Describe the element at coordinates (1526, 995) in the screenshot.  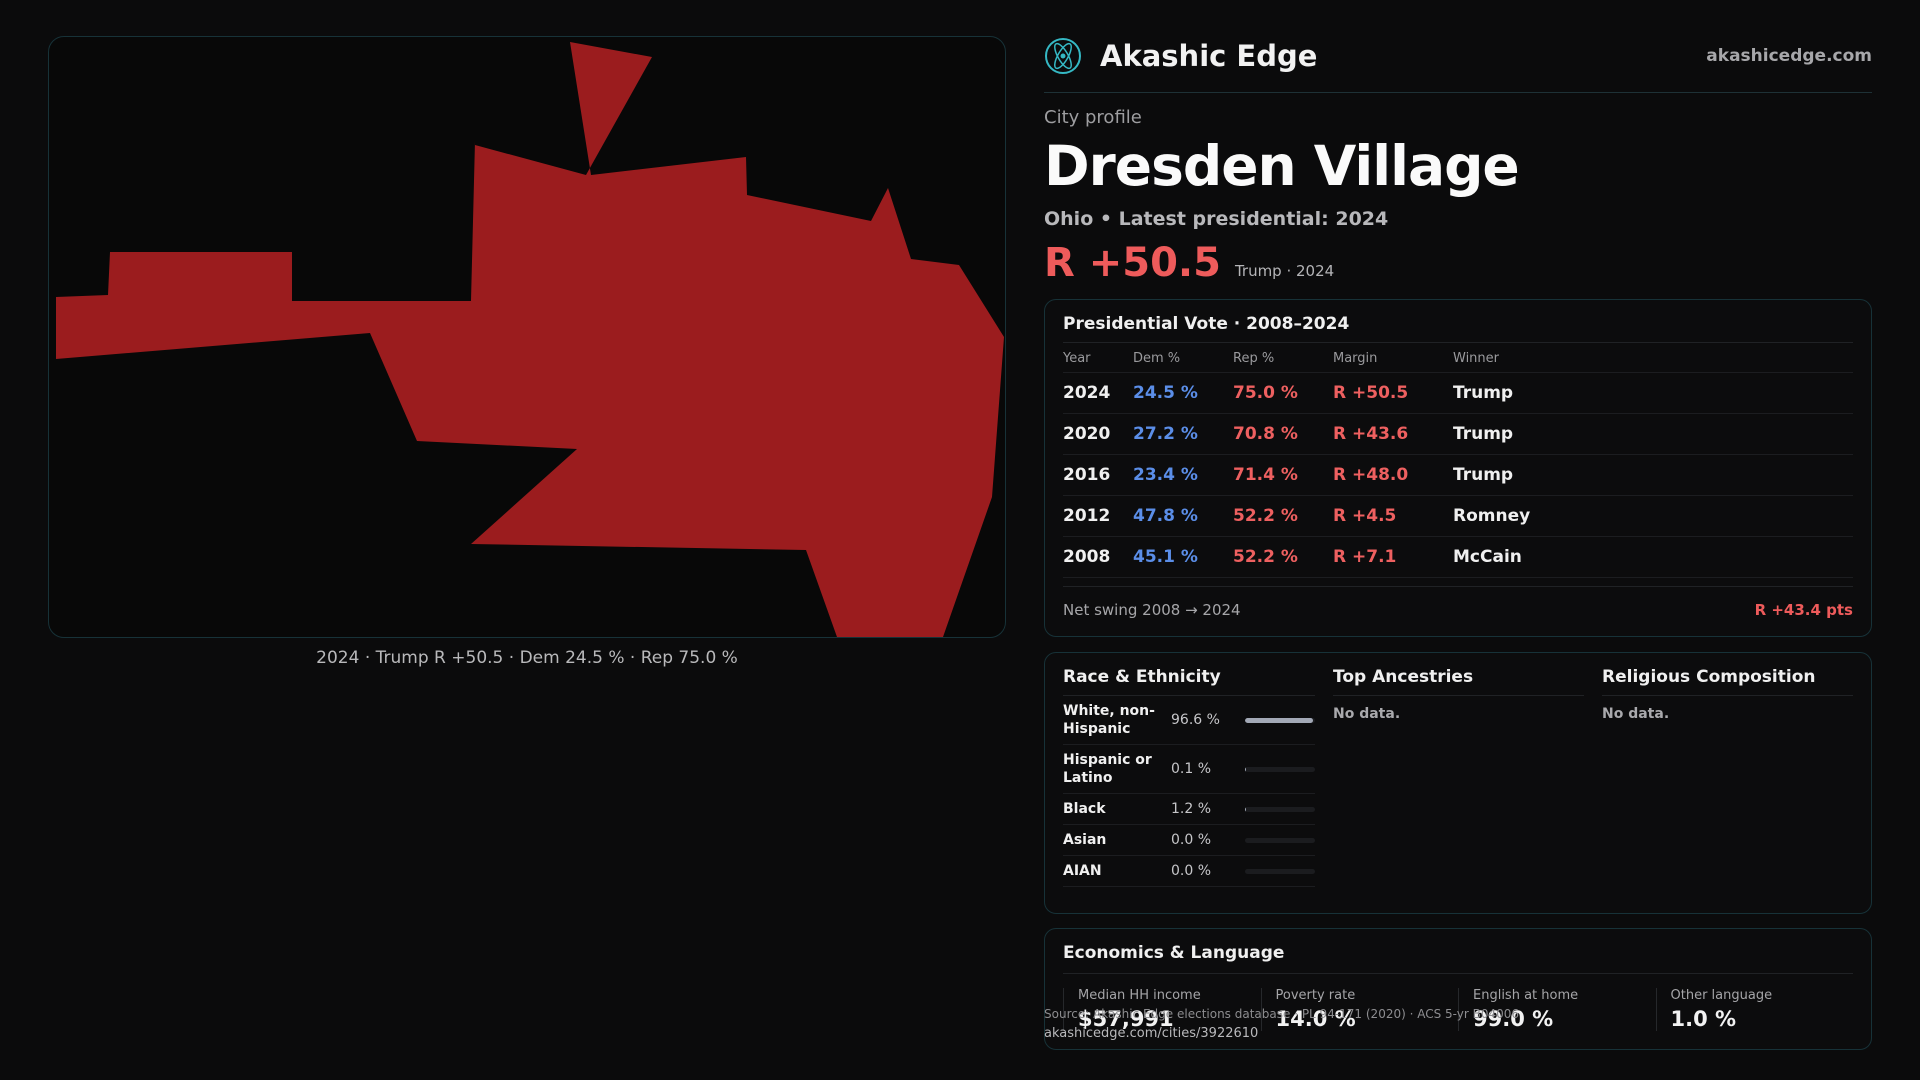
I see `econ-label: English at home` at that location.